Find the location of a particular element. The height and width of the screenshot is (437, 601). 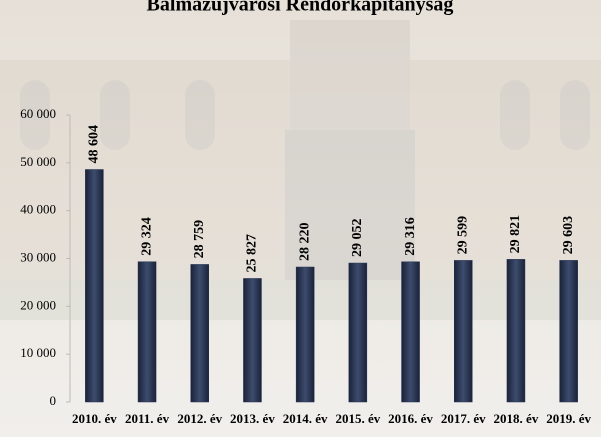

x-tick-label: 2019. év is located at coordinates (568, 418).